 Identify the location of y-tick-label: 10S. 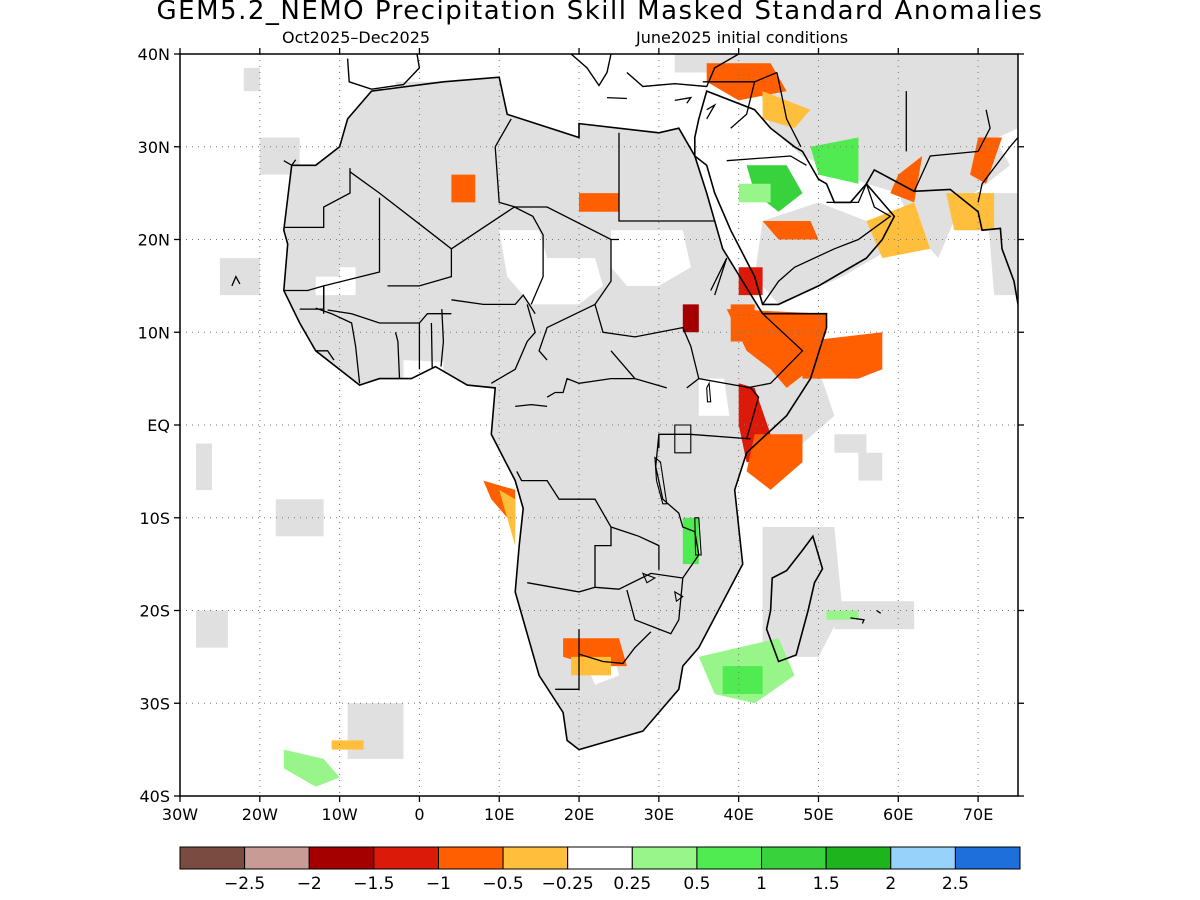
(154, 518).